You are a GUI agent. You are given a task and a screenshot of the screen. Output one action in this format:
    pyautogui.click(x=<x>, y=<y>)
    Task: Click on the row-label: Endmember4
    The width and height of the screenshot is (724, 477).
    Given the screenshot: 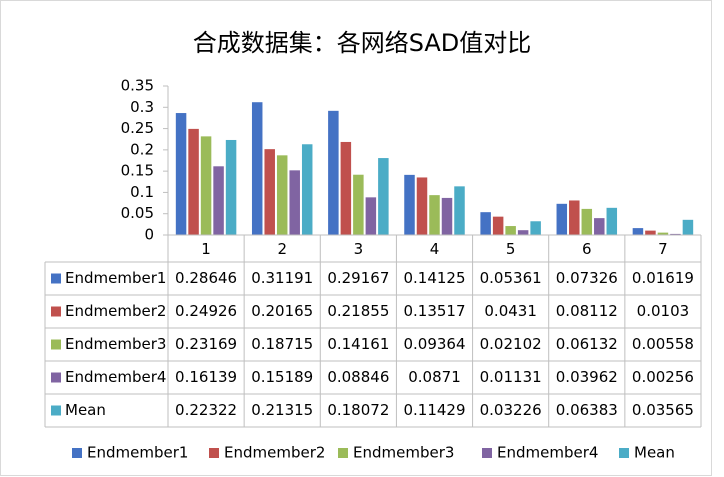 What is the action you would take?
    pyautogui.click(x=115, y=377)
    